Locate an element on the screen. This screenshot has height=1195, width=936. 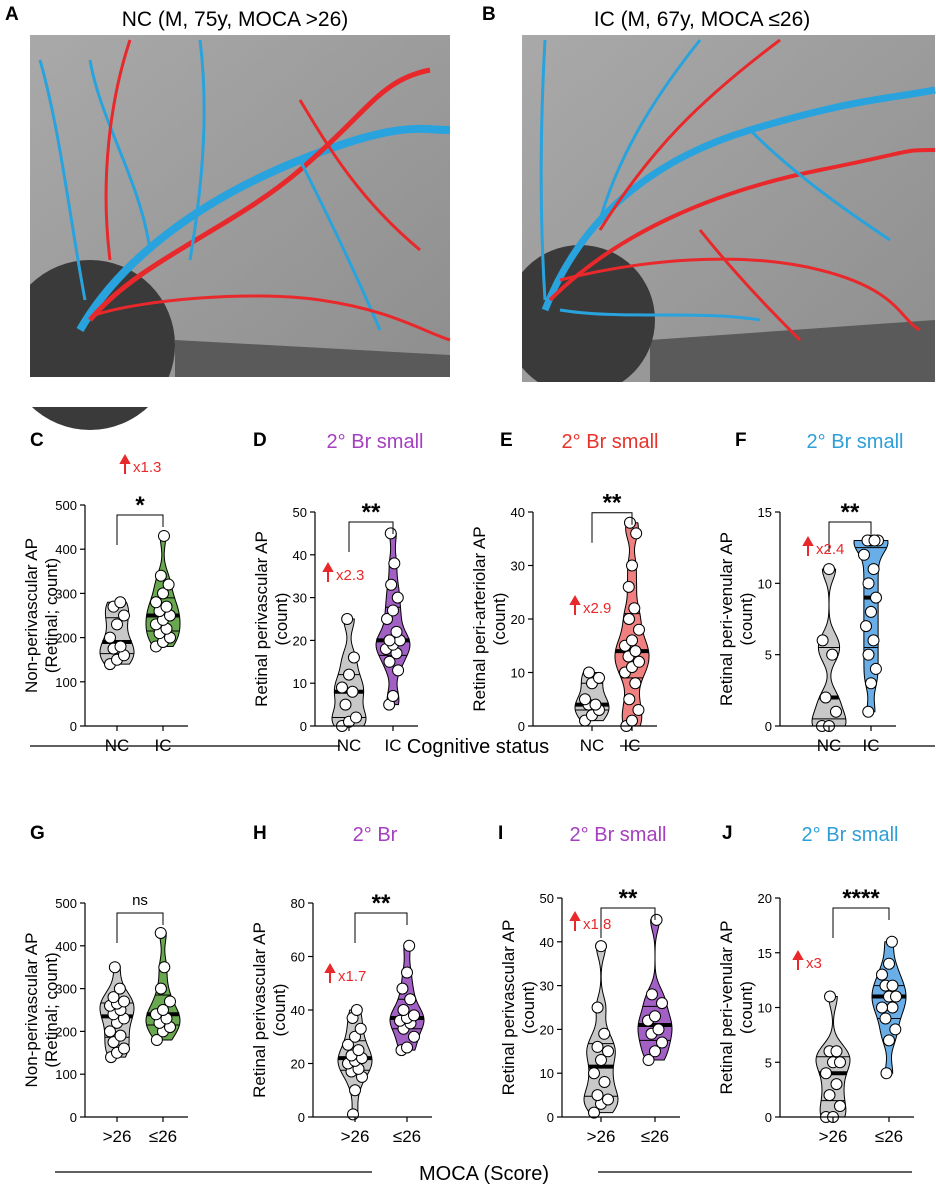
panel-letter: C is located at coordinates (37, 440).